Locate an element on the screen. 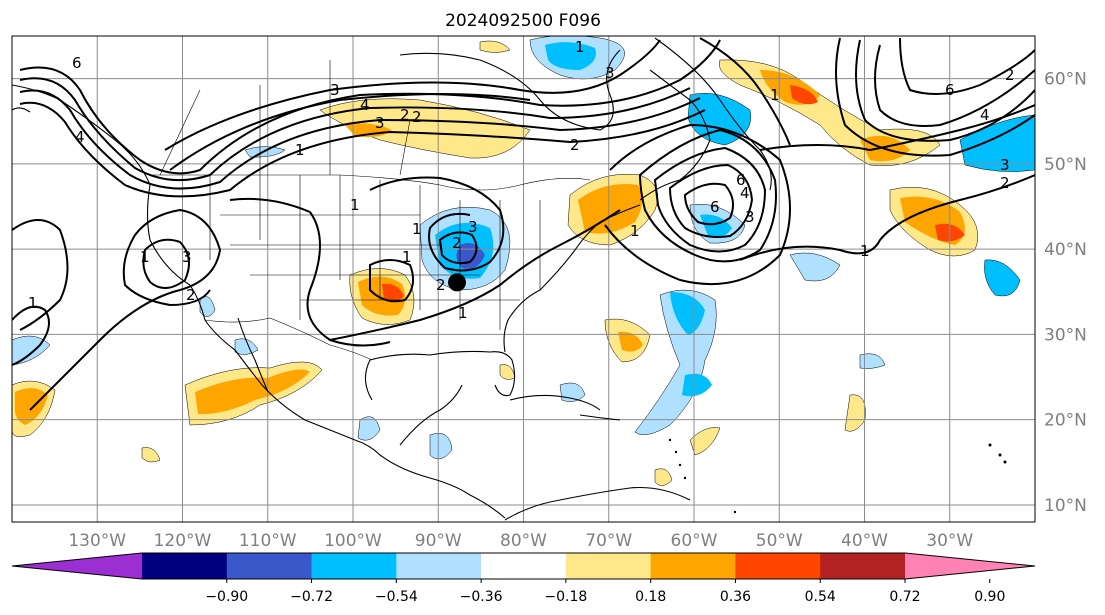  us-mexico-border is located at coordinates (288, 339).